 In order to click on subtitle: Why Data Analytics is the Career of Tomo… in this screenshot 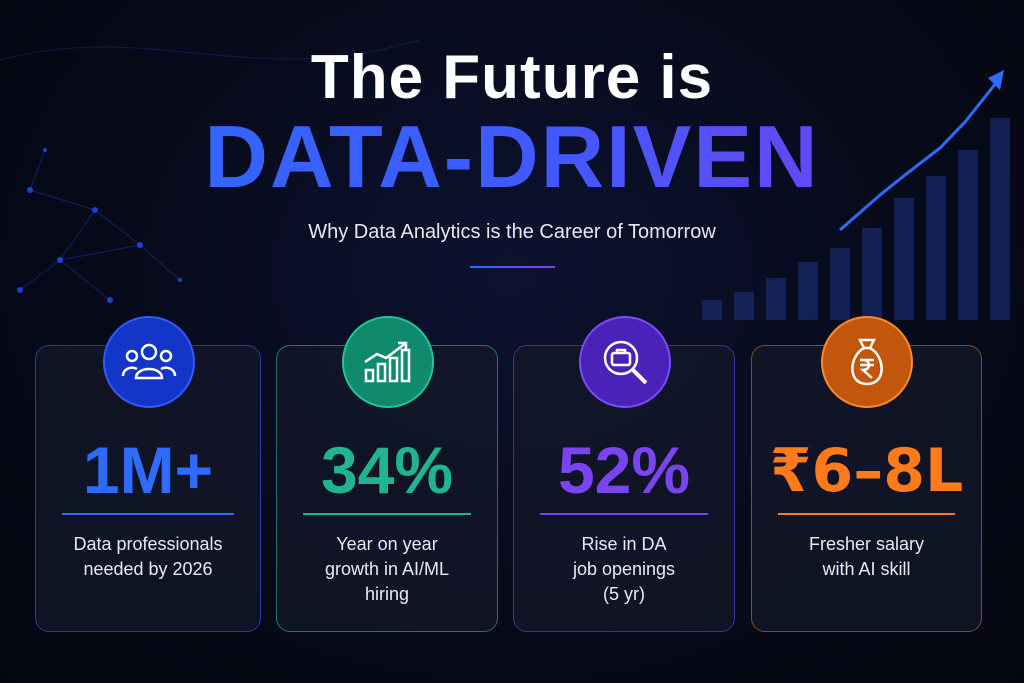, I will do `click(512, 232)`.